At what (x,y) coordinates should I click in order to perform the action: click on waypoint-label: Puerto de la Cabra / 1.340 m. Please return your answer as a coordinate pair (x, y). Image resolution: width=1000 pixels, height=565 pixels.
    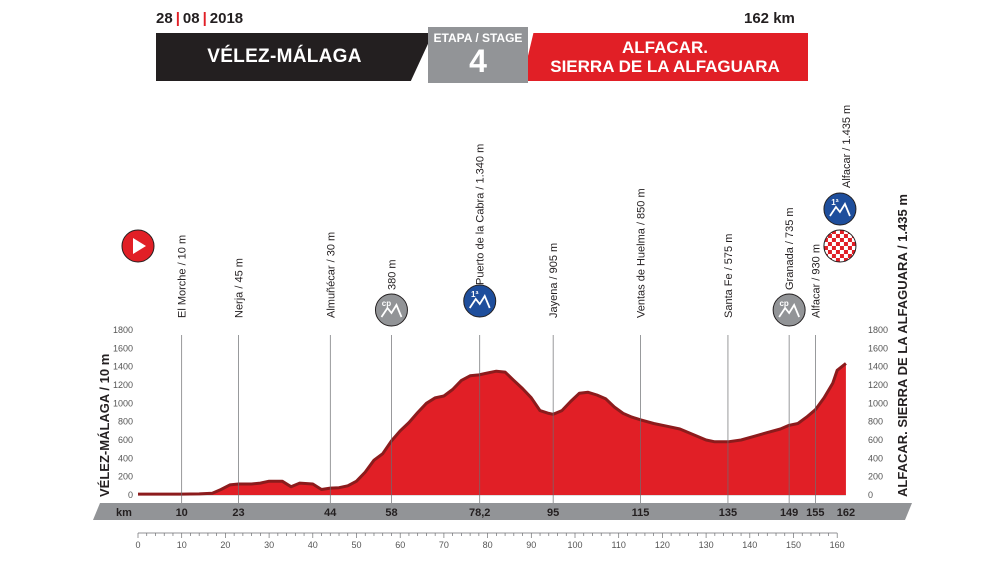
    Looking at the image, I should click on (481, 214).